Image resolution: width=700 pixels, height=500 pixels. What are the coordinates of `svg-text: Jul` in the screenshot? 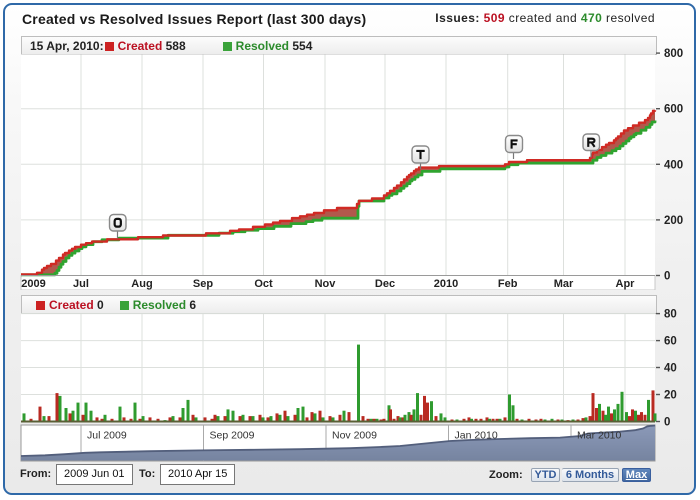 It's located at (81, 284).